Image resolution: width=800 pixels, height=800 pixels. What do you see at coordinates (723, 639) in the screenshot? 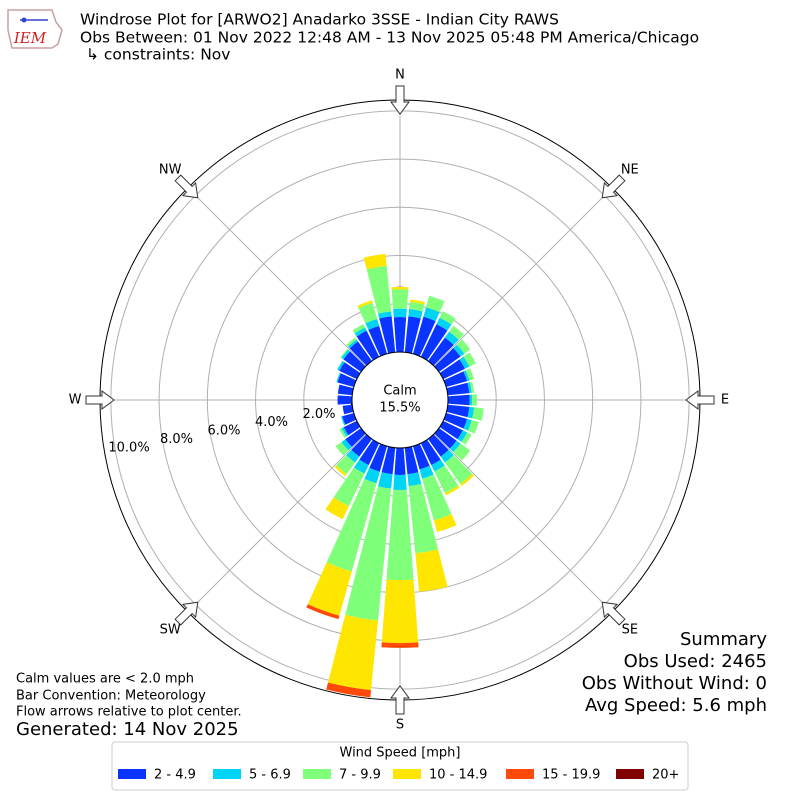
I see `summary-line: Summary` at bounding box center [723, 639].